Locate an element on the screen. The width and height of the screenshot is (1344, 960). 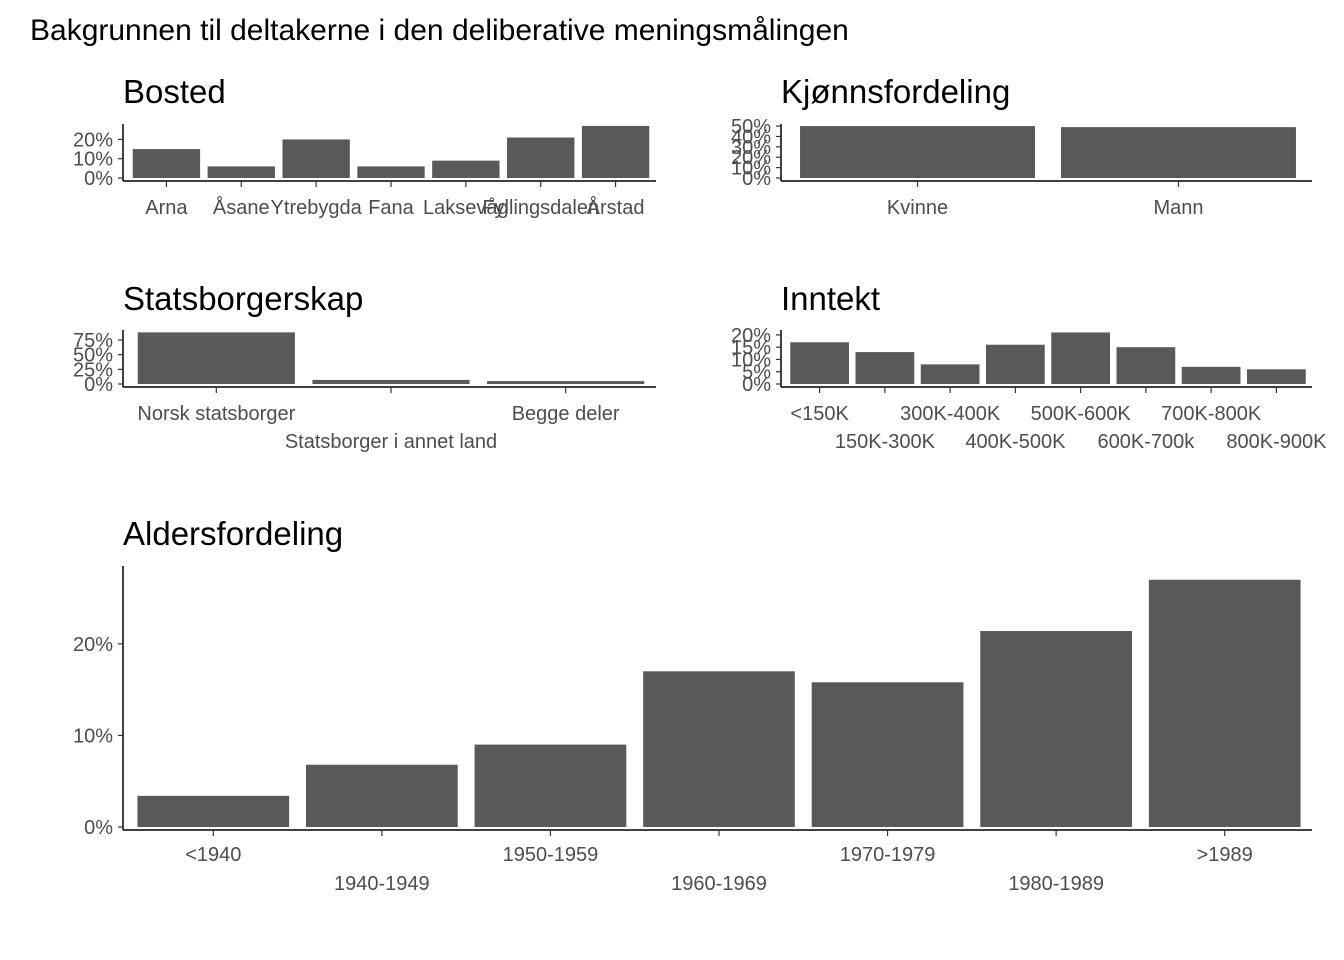
panel-title-kjonn: Kjønnsfordeling is located at coordinates (895, 91).